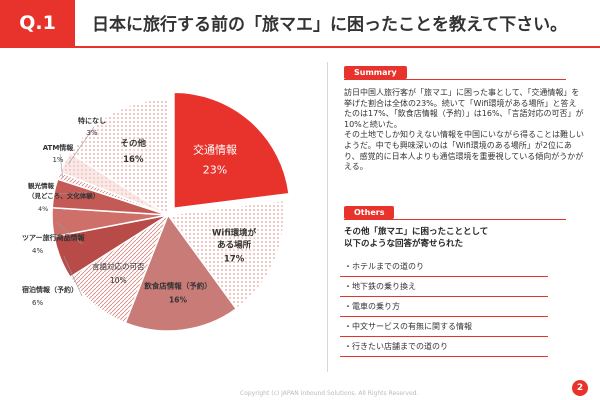 This screenshot has height=400, width=600. I want to click on list-item: ・行きたい店舗までの道のり, so click(444, 347).